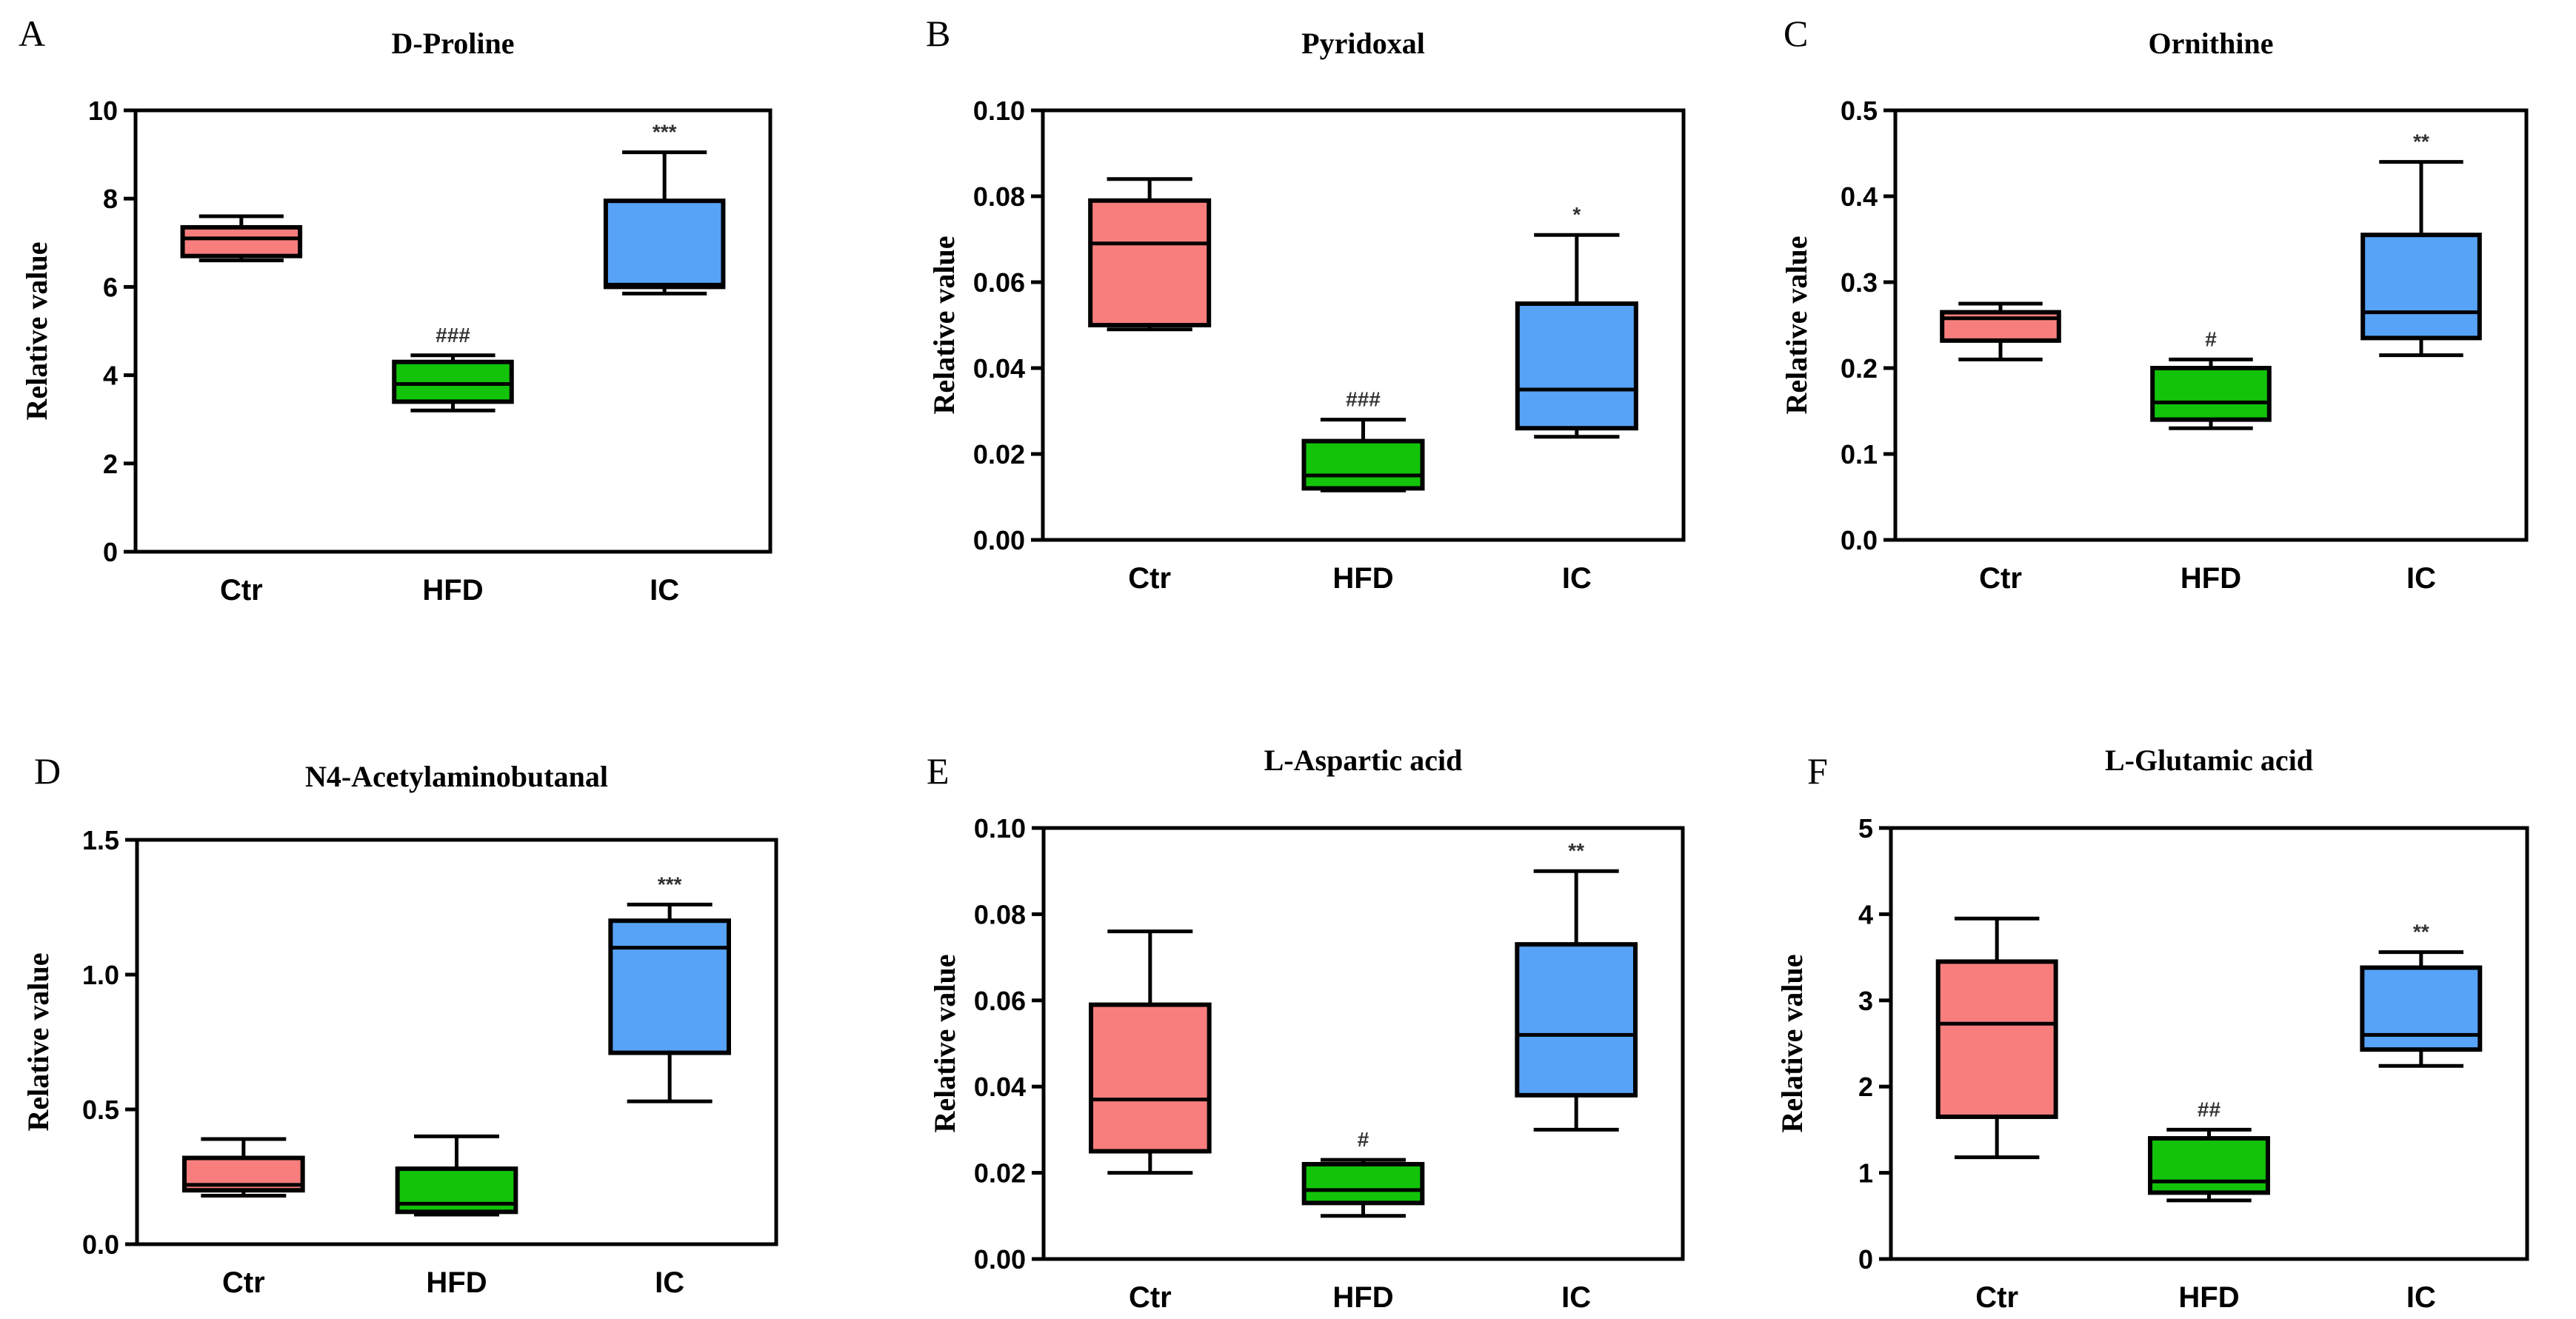  What do you see at coordinates (1865, 829) in the screenshot?
I see `y-tick-label: 5` at bounding box center [1865, 829].